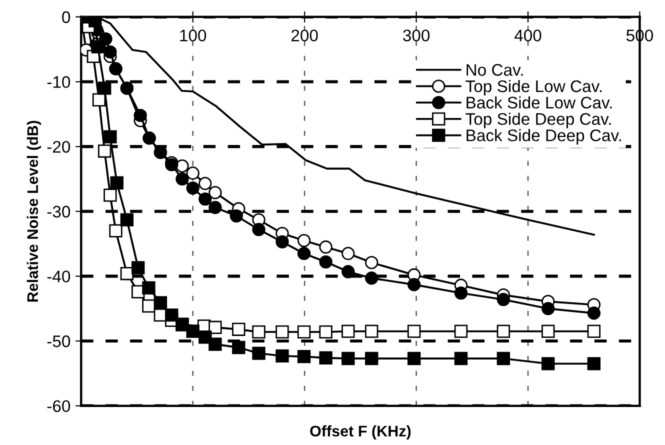 Image resolution: width=665 pixels, height=445 pixels. Describe the element at coordinates (58, 82) in the screenshot. I see `y-tick-label: -10` at that location.